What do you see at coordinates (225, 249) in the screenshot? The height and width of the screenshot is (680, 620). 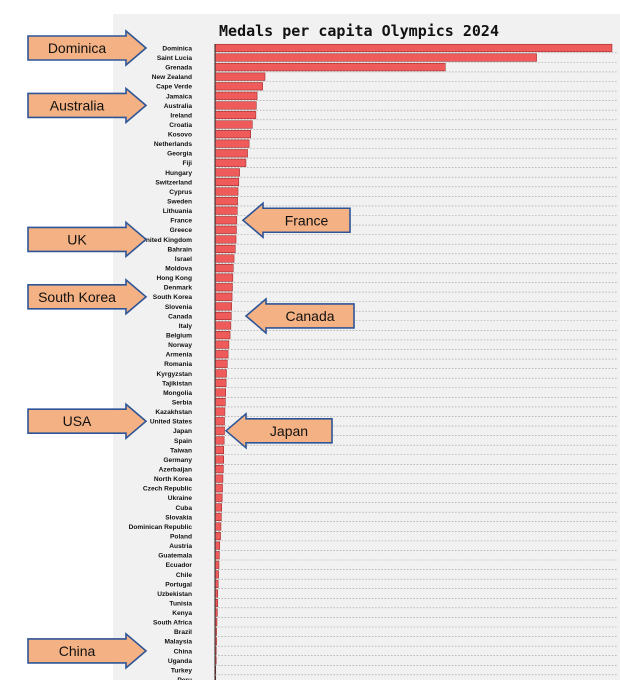 I see `bar-bahrain` at bounding box center [225, 249].